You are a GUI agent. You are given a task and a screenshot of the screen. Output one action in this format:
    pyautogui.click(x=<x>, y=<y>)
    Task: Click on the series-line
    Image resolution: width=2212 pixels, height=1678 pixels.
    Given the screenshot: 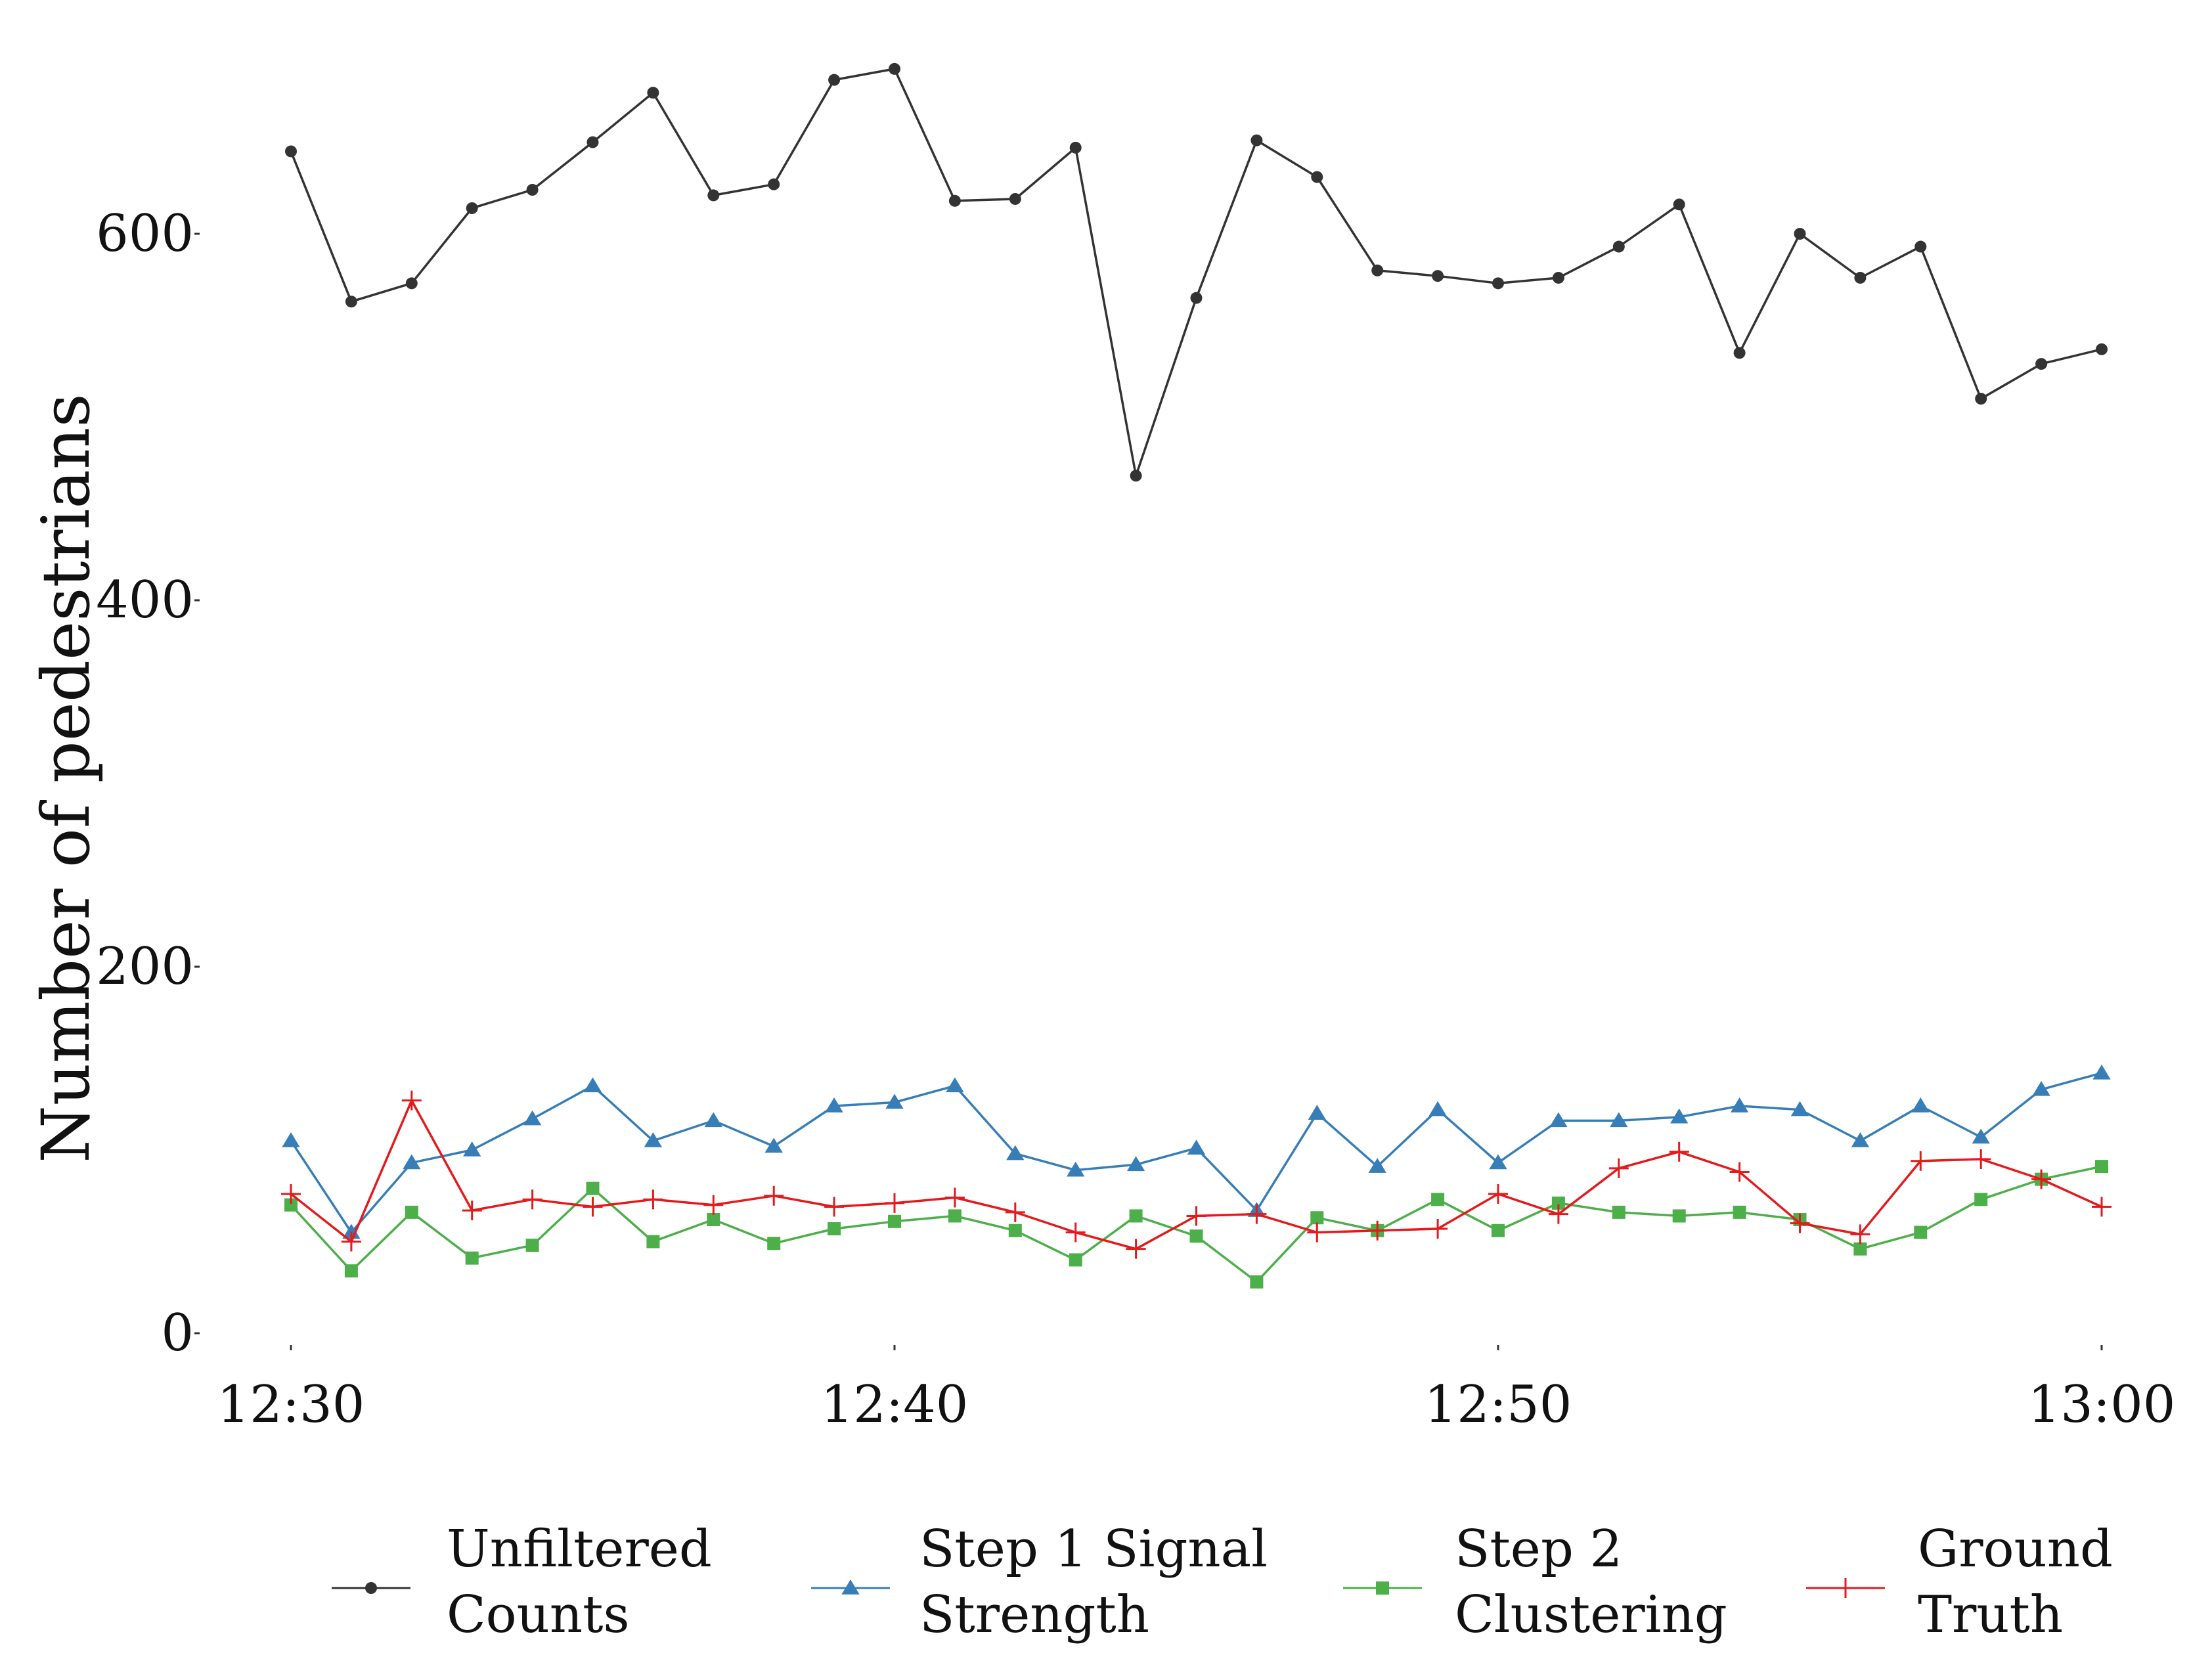 What is the action you would take?
    pyautogui.click(x=1196, y=1175)
    